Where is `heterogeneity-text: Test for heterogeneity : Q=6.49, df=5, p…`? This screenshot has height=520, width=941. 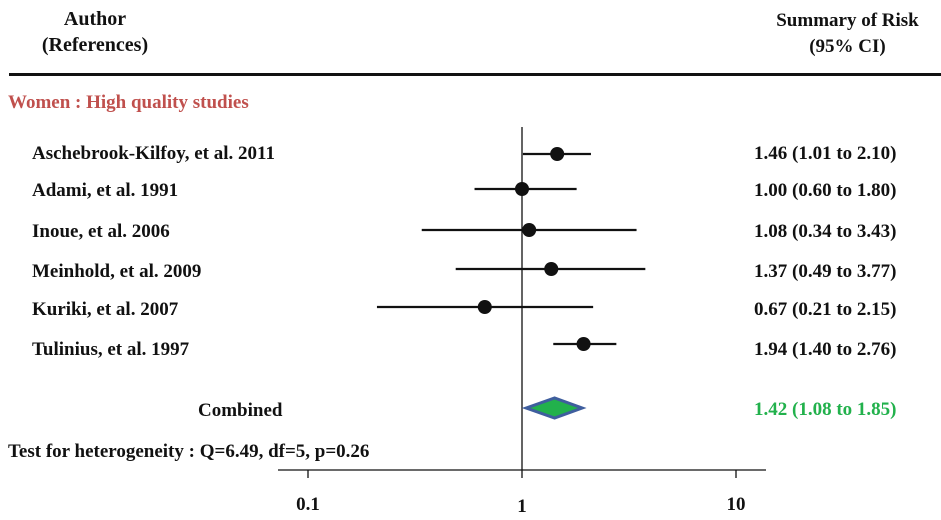
heterogeneity-text: Test for heterogeneity : Q=6.49, df=5, p… is located at coordinates (189, 451).